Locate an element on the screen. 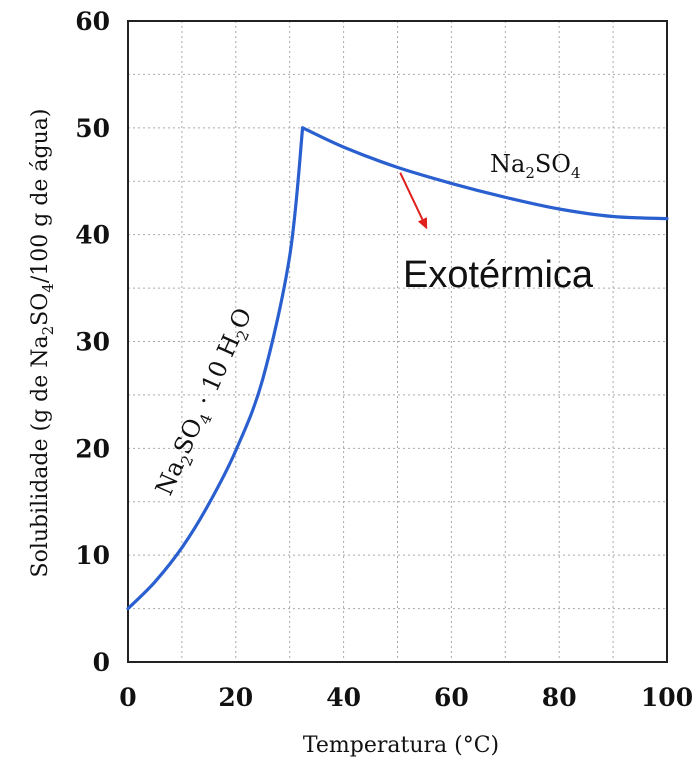 The width and height of the screenshot is (694, 757). annotation-exotermica: Exotérmica is located at coordinates (498, 275).